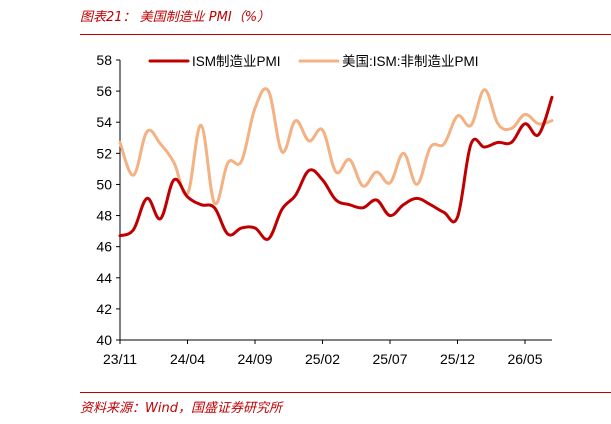 The height and width of the screenshot is (424, 611). What do you see at coordinates (236, 61) in the screenshot?
I see `legend-item-ism-mfg-label: ISM制造业PMI` at bounding box center [236, 61].